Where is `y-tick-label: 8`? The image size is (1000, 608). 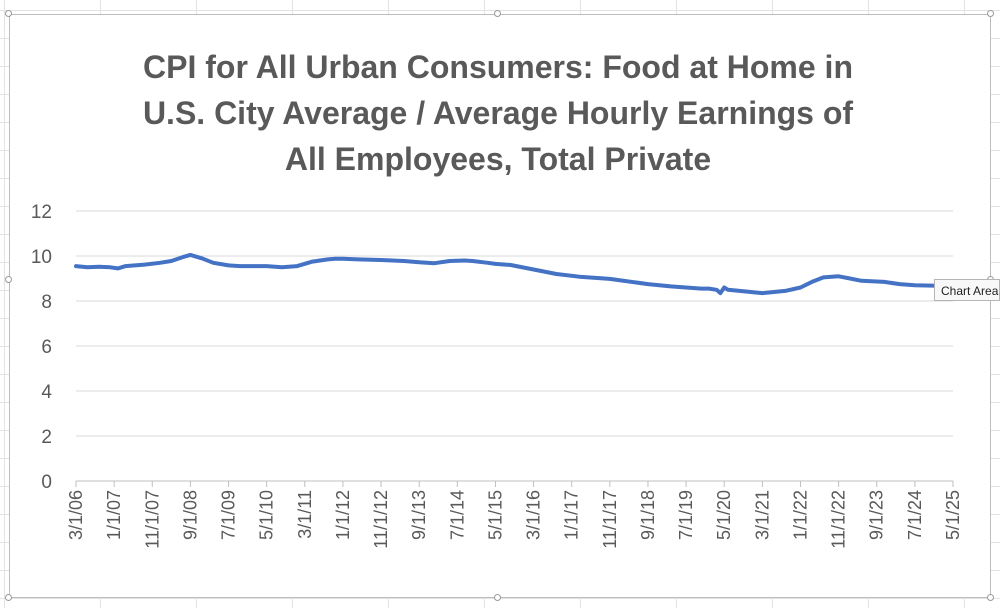
y-tick-label: 8 is located at coordinates (46, 302).